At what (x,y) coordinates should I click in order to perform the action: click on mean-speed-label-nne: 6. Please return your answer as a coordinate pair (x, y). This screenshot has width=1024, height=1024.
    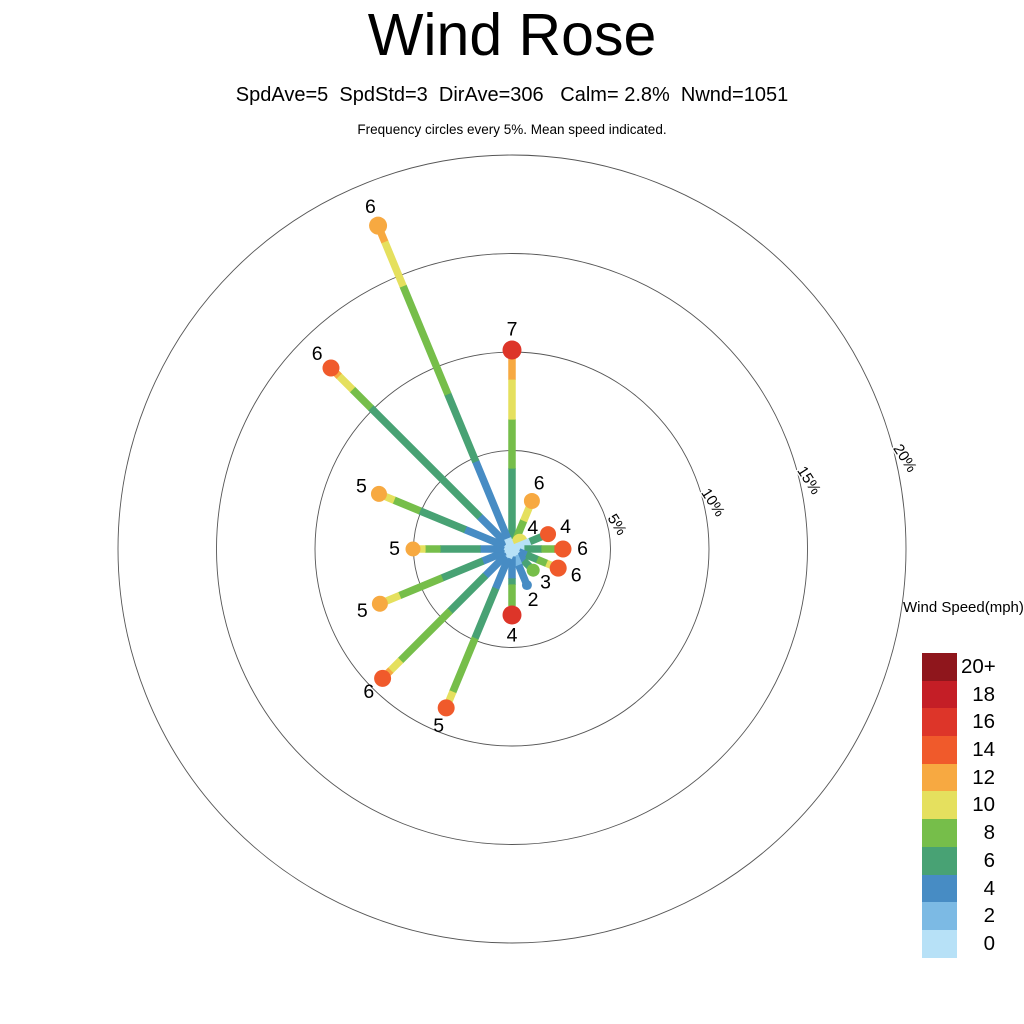
    Looking at the image, I should click on (539, 483).